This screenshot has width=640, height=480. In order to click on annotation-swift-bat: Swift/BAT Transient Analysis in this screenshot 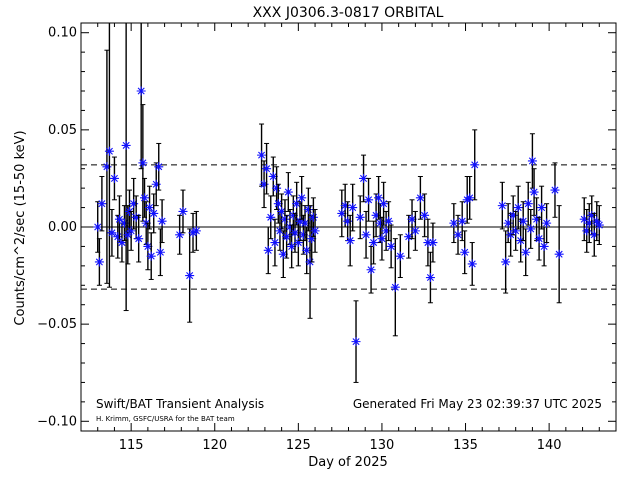, I will do `click(180, 404)`.